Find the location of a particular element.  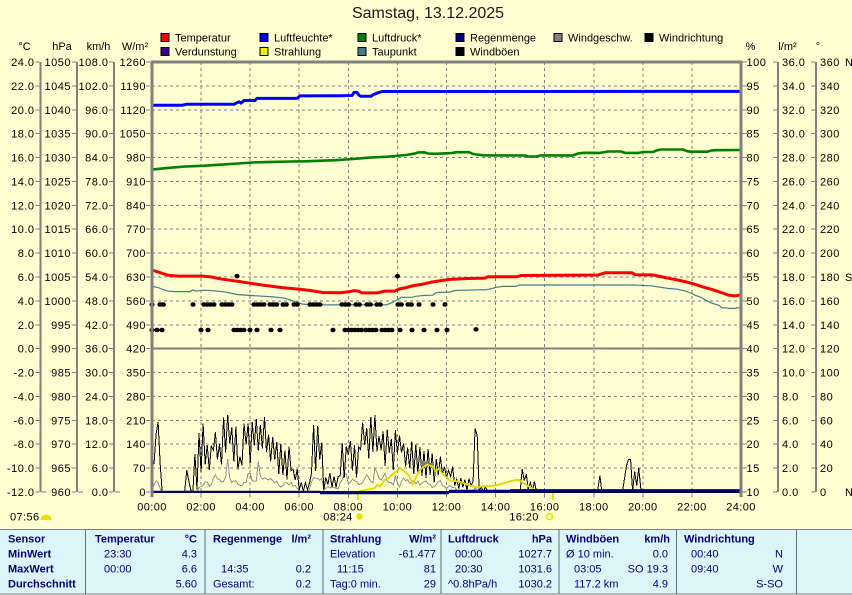

svg-text: 08:24 is located at coordinates (338, 518).